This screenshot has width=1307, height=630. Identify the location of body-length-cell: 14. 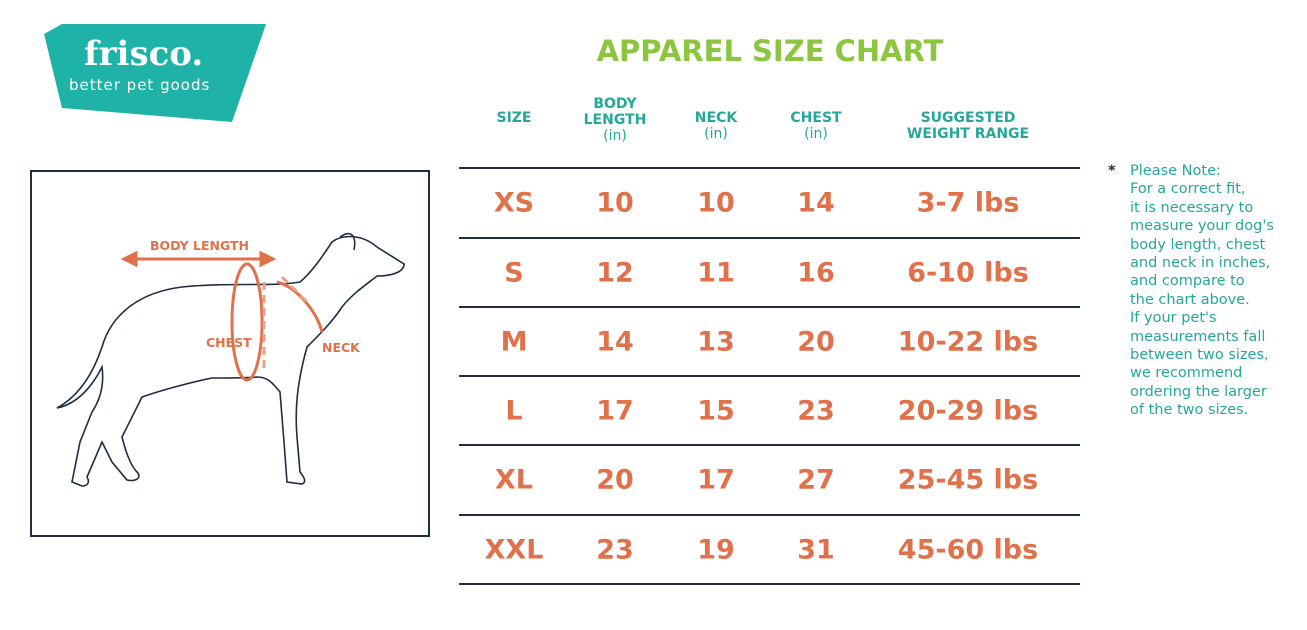
(615, 341).